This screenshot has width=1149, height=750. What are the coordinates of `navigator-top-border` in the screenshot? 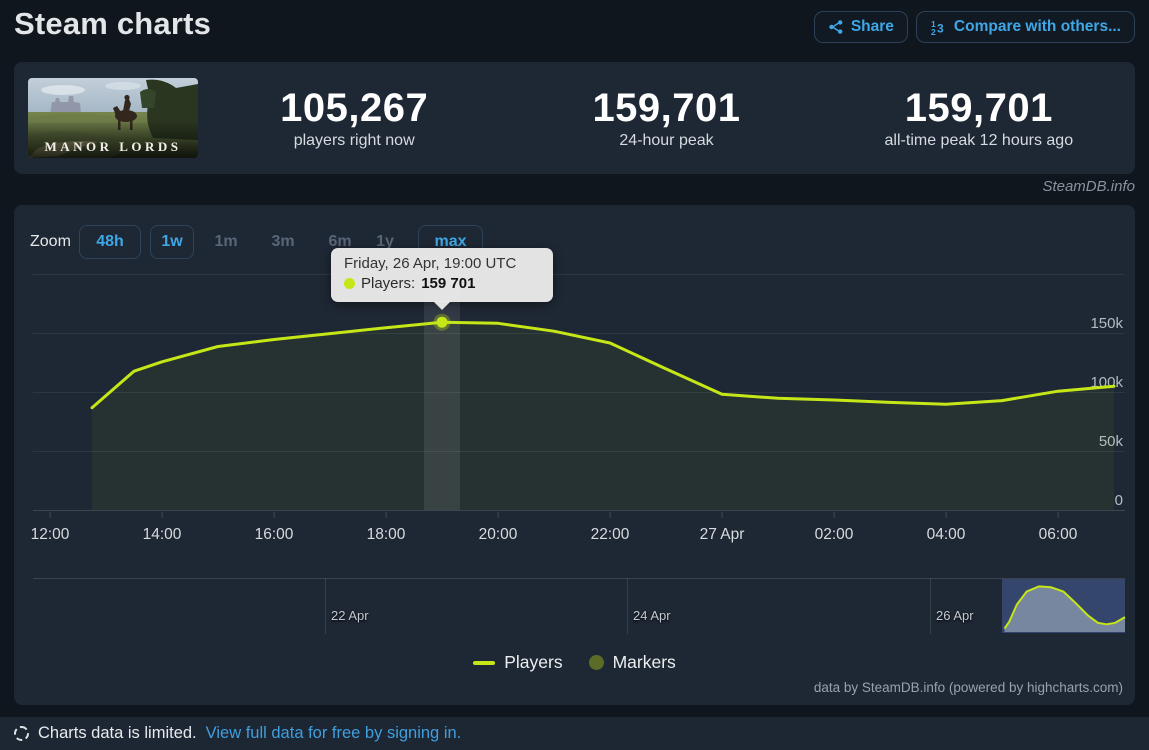 It's located at (579, 578).